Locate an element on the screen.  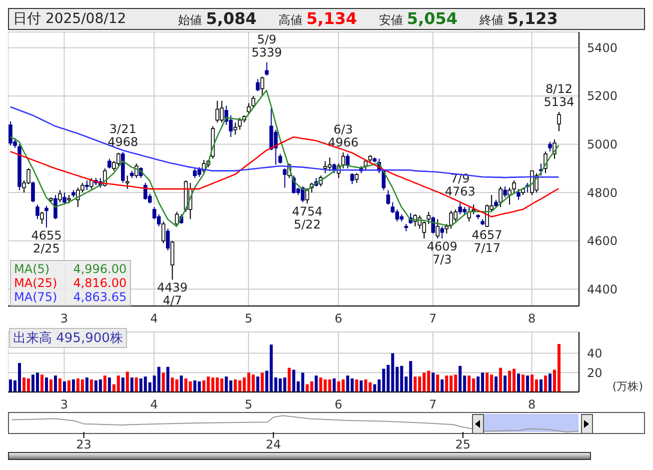
y-tick-label: 5000 is located at coordinates (602, 145).